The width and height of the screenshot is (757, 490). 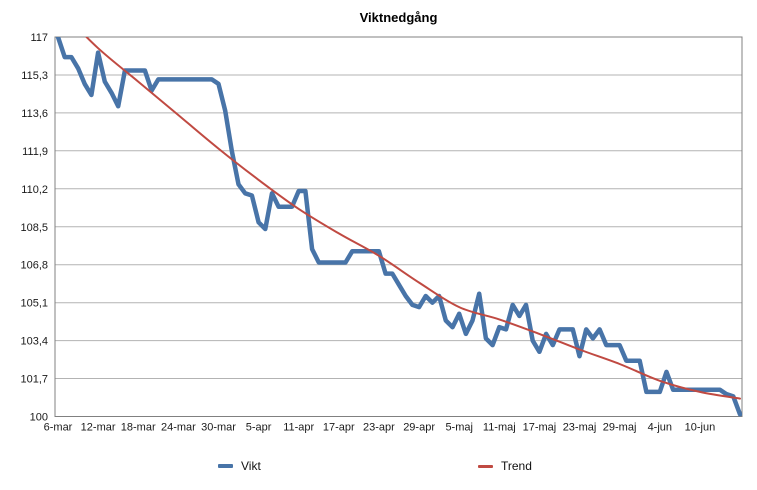 I want to click on svg-text: 101,7, so click(x=34, y=380).